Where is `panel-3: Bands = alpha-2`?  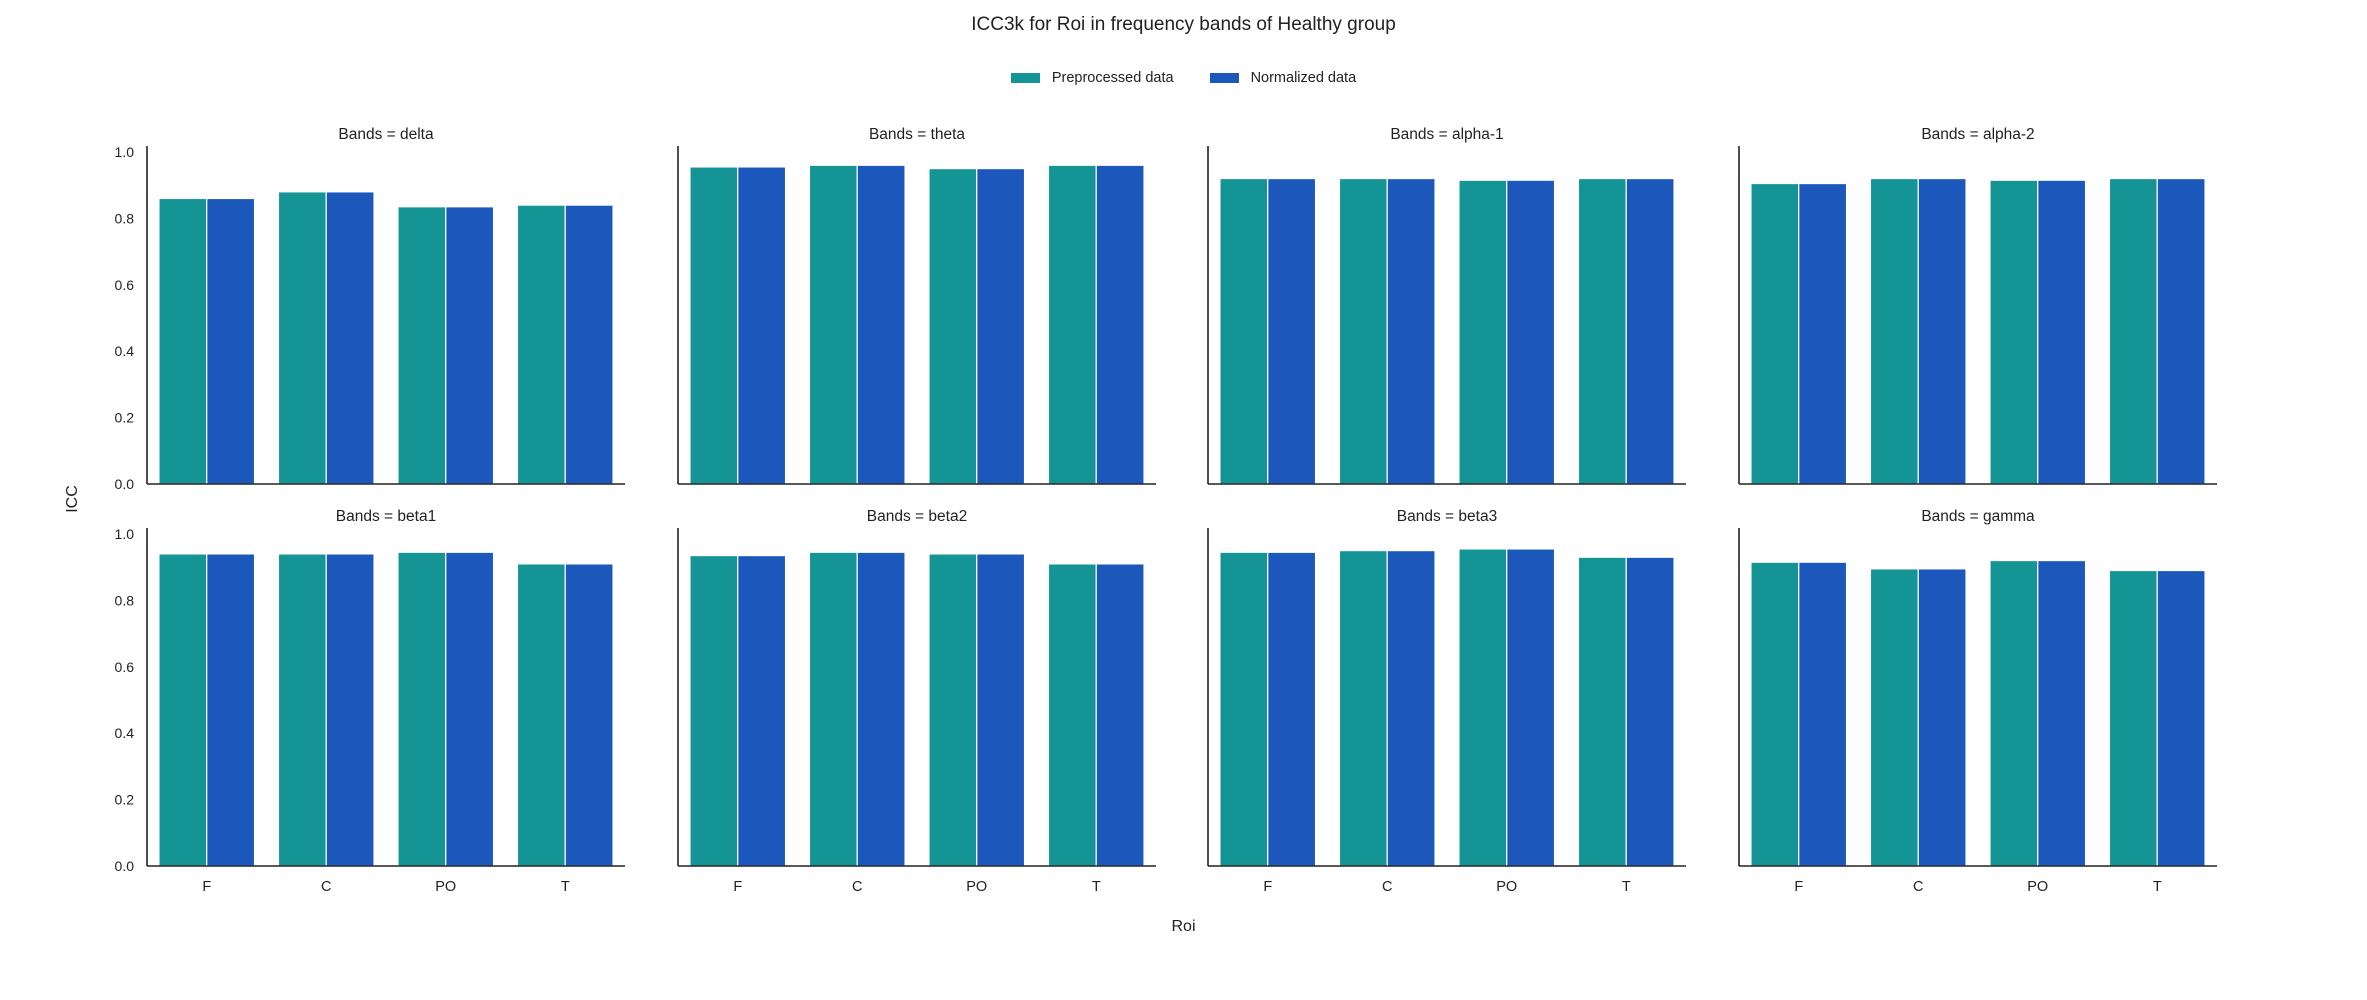 panel-3: Bands = alpha-2 is located at coordinates (1977, 305).